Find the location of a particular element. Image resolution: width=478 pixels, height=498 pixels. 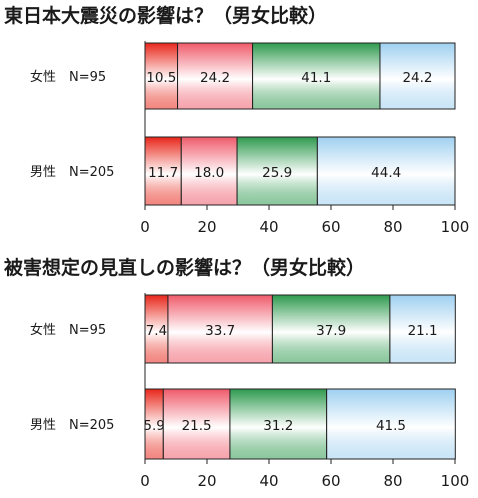

data-label: 41.5 is located at coordinates (391, 426).